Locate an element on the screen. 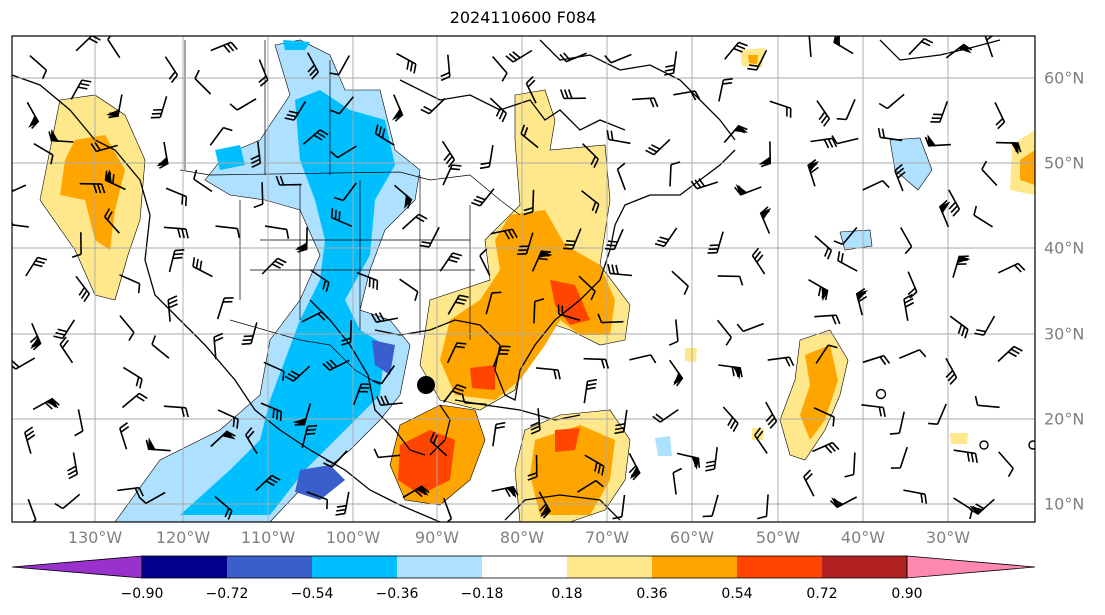 This screenshot has width=1105, height=615. colorbar-tick-label: −0.90 is located at coordinates (142, 594).